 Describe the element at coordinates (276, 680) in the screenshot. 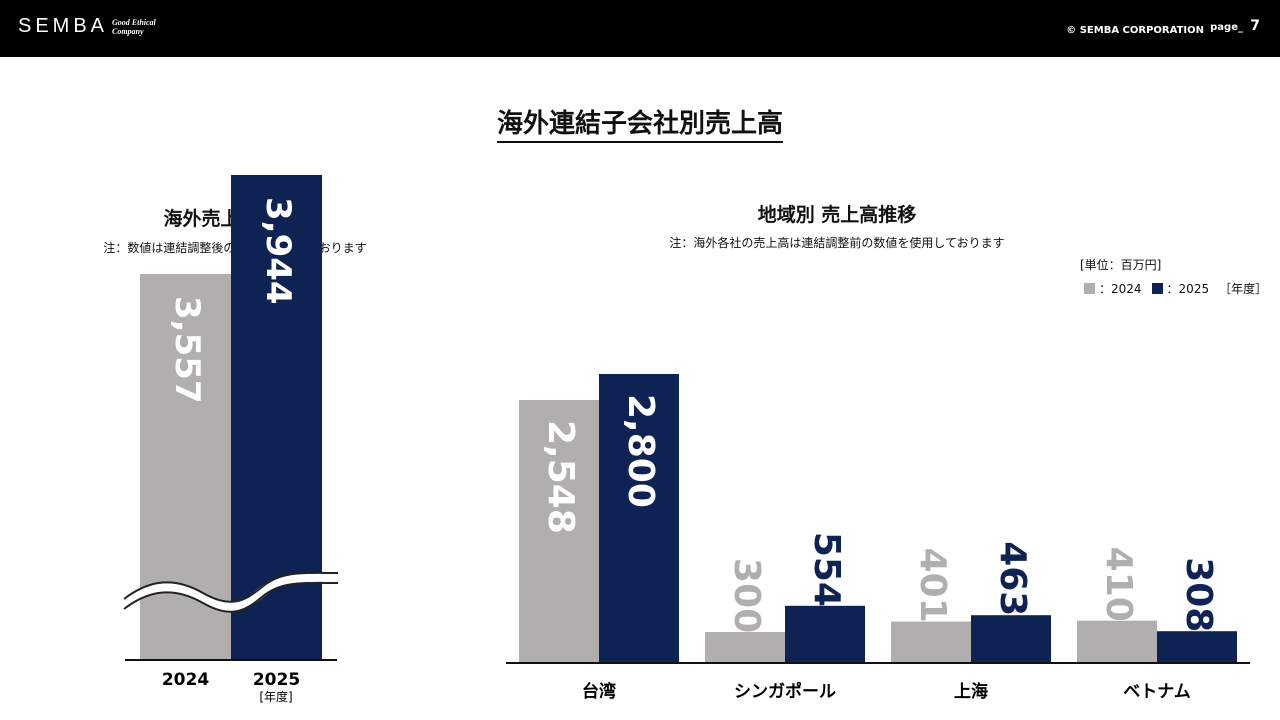

I see `x-tick-2025: 2025` at that location.